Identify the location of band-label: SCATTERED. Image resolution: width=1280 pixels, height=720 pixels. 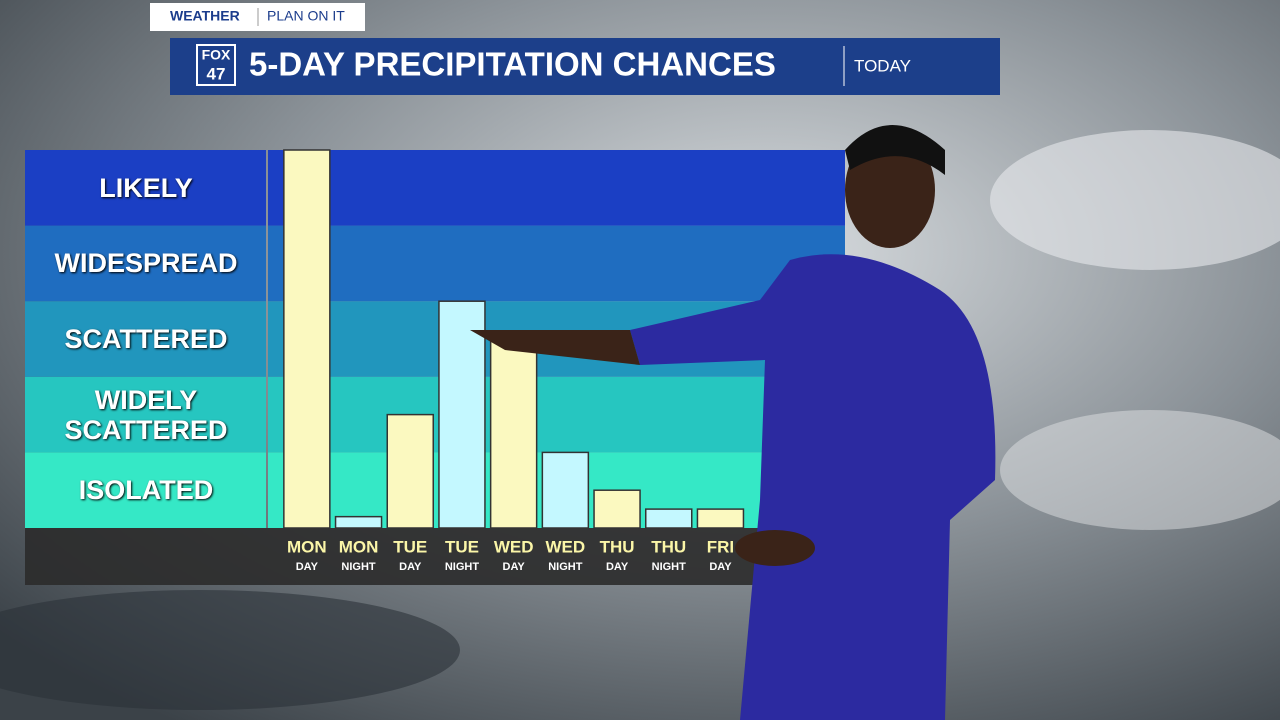
(146, 338).